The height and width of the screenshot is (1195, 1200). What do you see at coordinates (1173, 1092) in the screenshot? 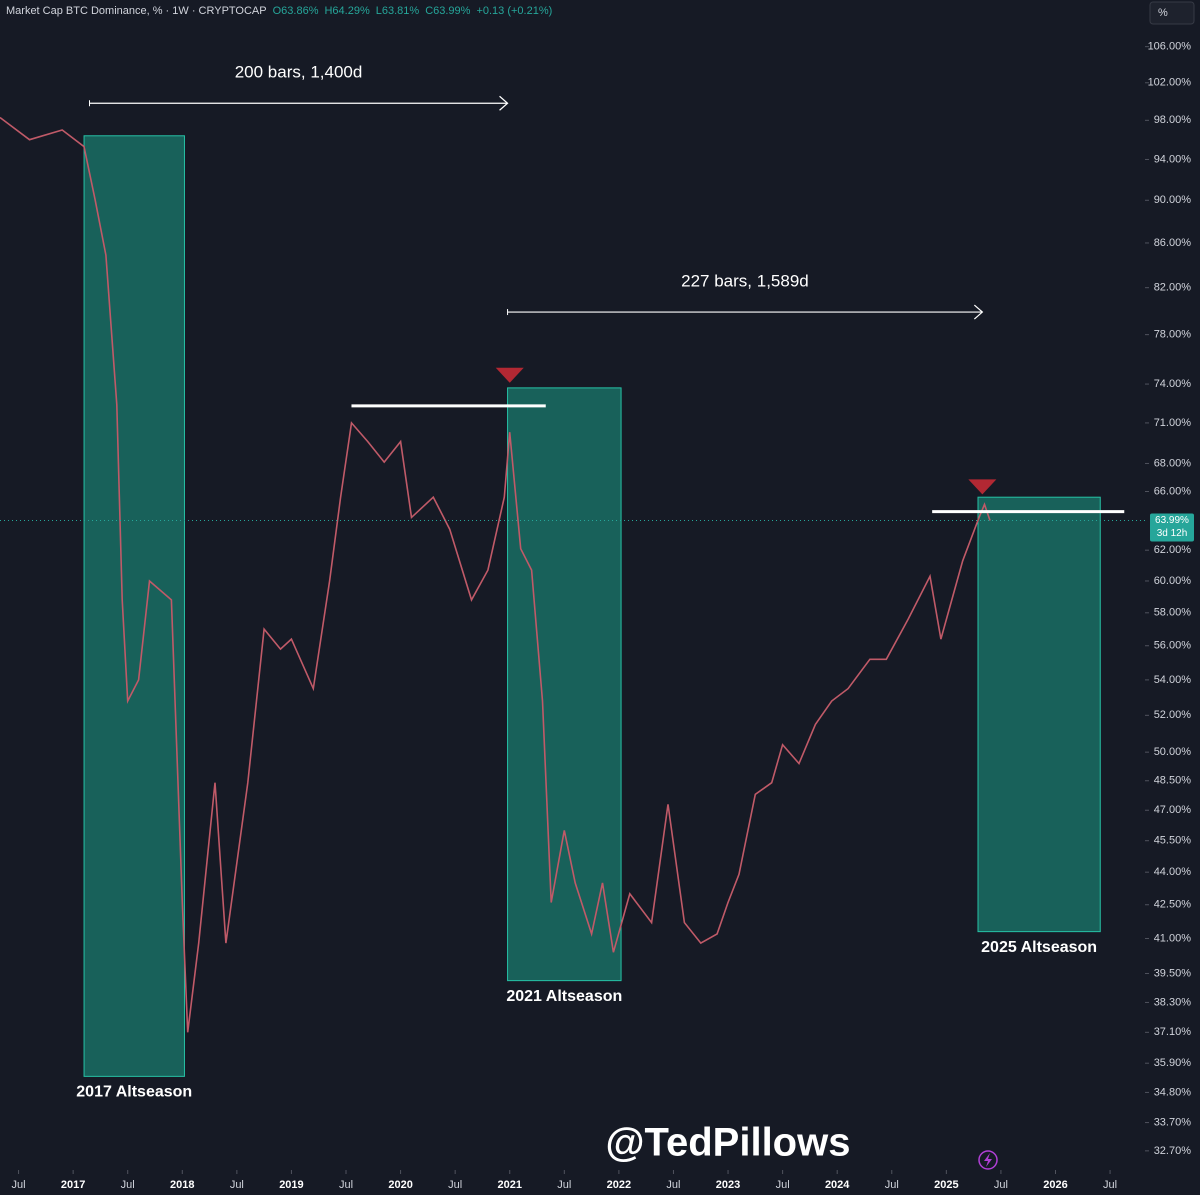
I see `y-tick-label: 34.80%` at bounding box center [1173, 1092].